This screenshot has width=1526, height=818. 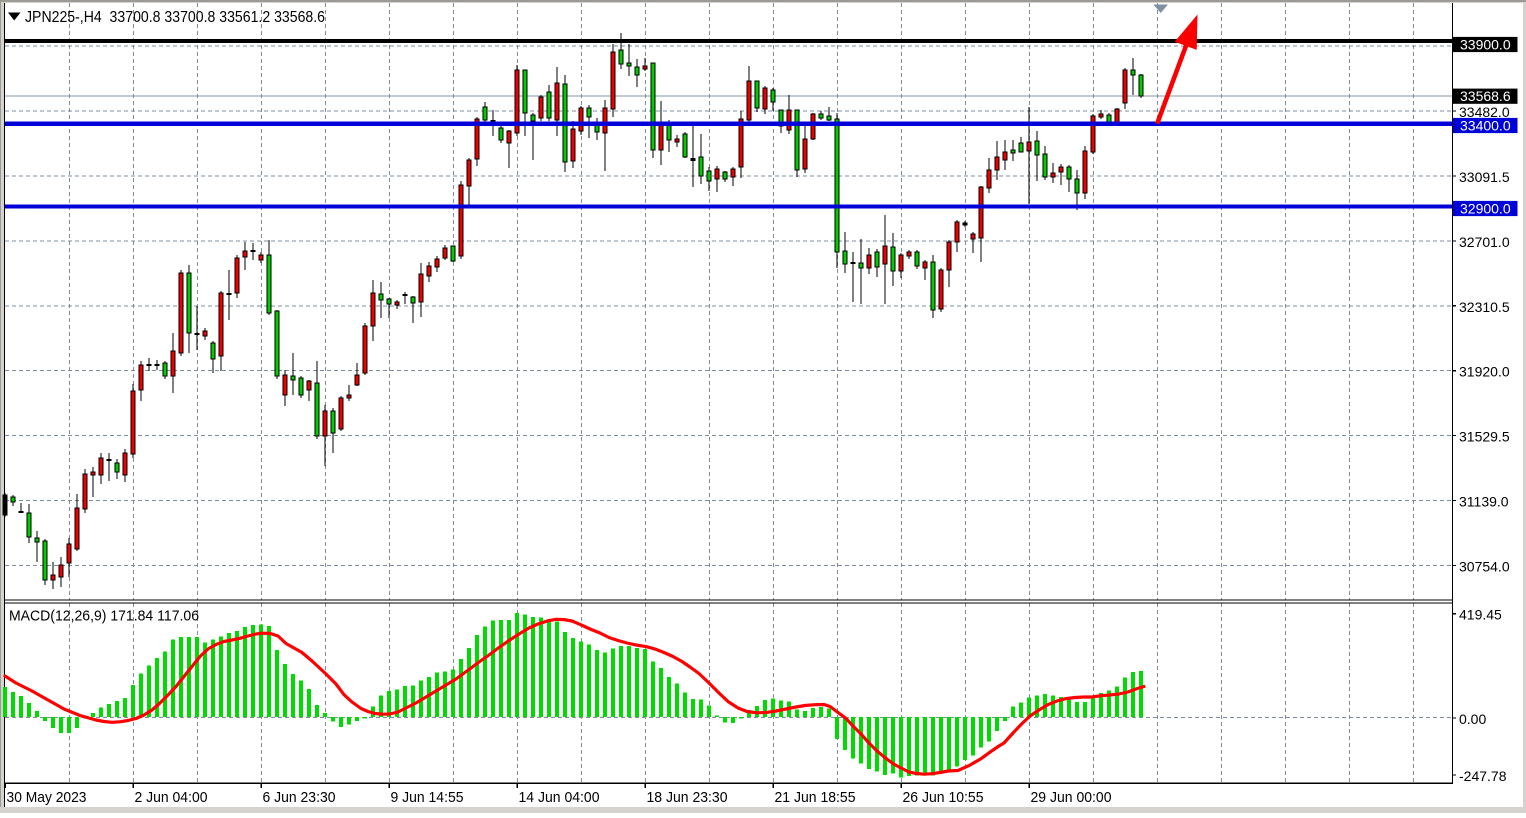 I want to click on svg-text: 0.00, so click(x=1472, y=719).